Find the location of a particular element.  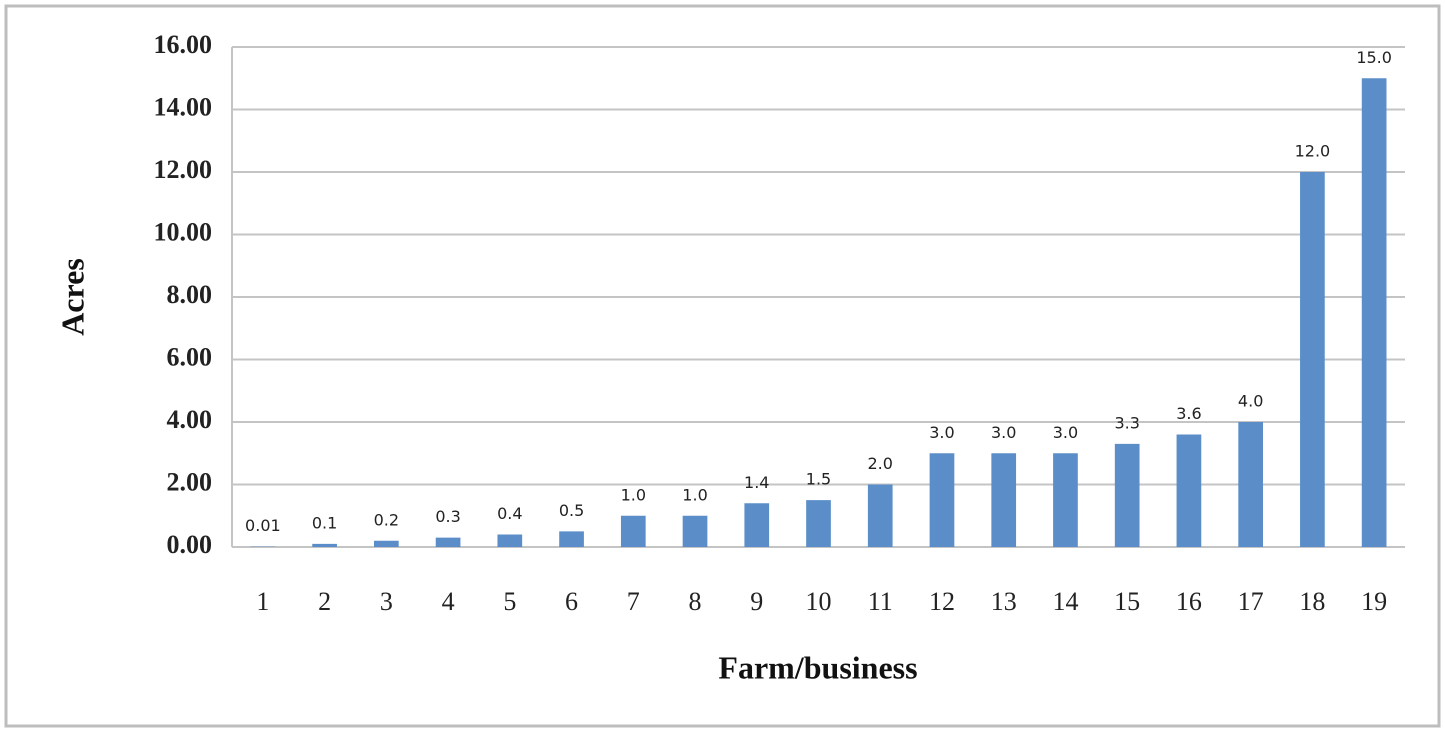

y-tick-label: 2.00 is located at coordinates (190, 481).